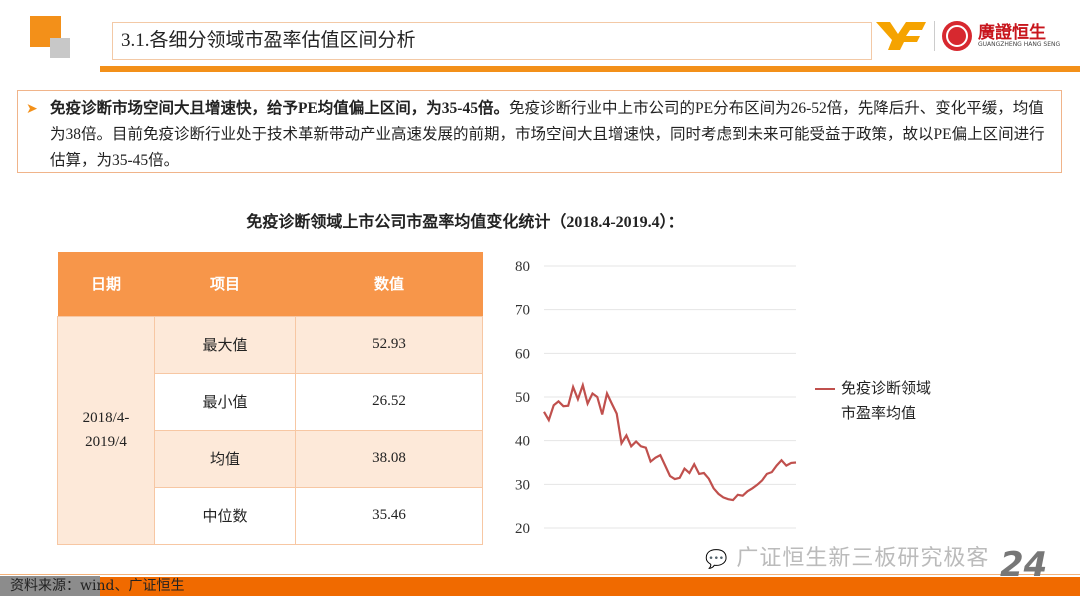 Image resolution: width=1080 pixels, height=605 pixels. What do you see at coordinates (465, 222) in the screenshot?
I see `chart-title: 免疫诊断领域上市公司市盈率均值变化统计（2018.4-2019.4）：` at bounding box center [465, 222].